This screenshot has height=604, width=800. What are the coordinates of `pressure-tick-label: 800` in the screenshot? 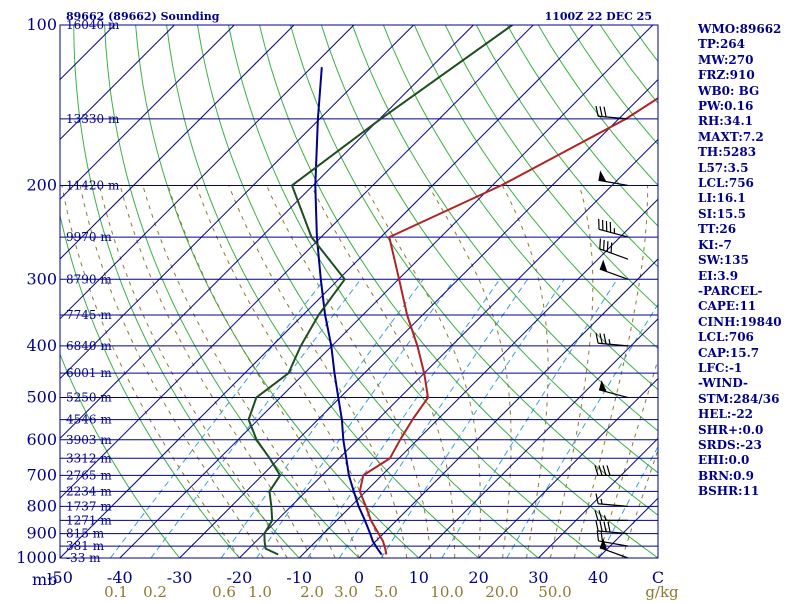 It's located at (41, 505).